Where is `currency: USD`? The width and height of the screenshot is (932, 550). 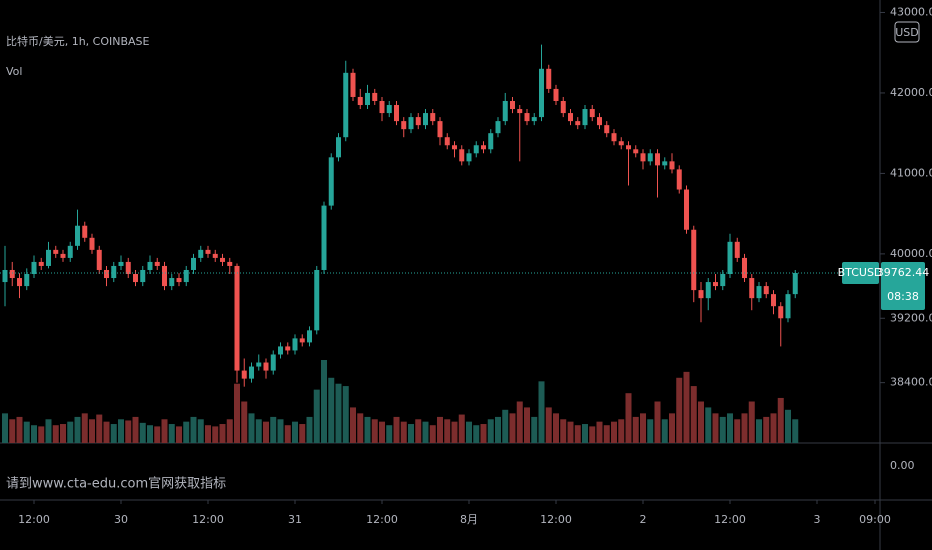
currency: USD is located at coordinates (907, 32).